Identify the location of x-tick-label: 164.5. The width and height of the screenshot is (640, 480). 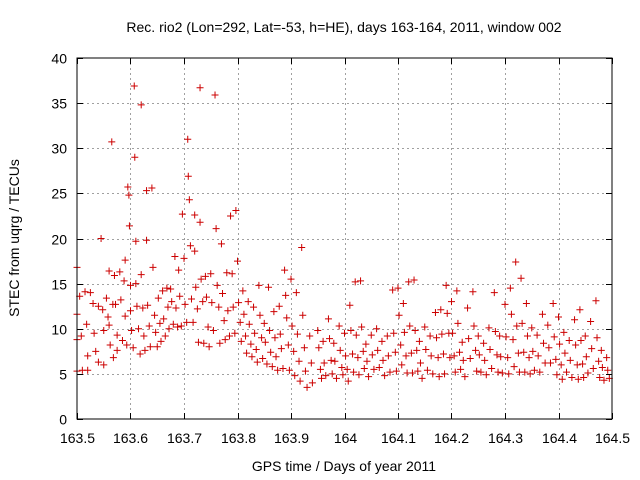
(612, 438).